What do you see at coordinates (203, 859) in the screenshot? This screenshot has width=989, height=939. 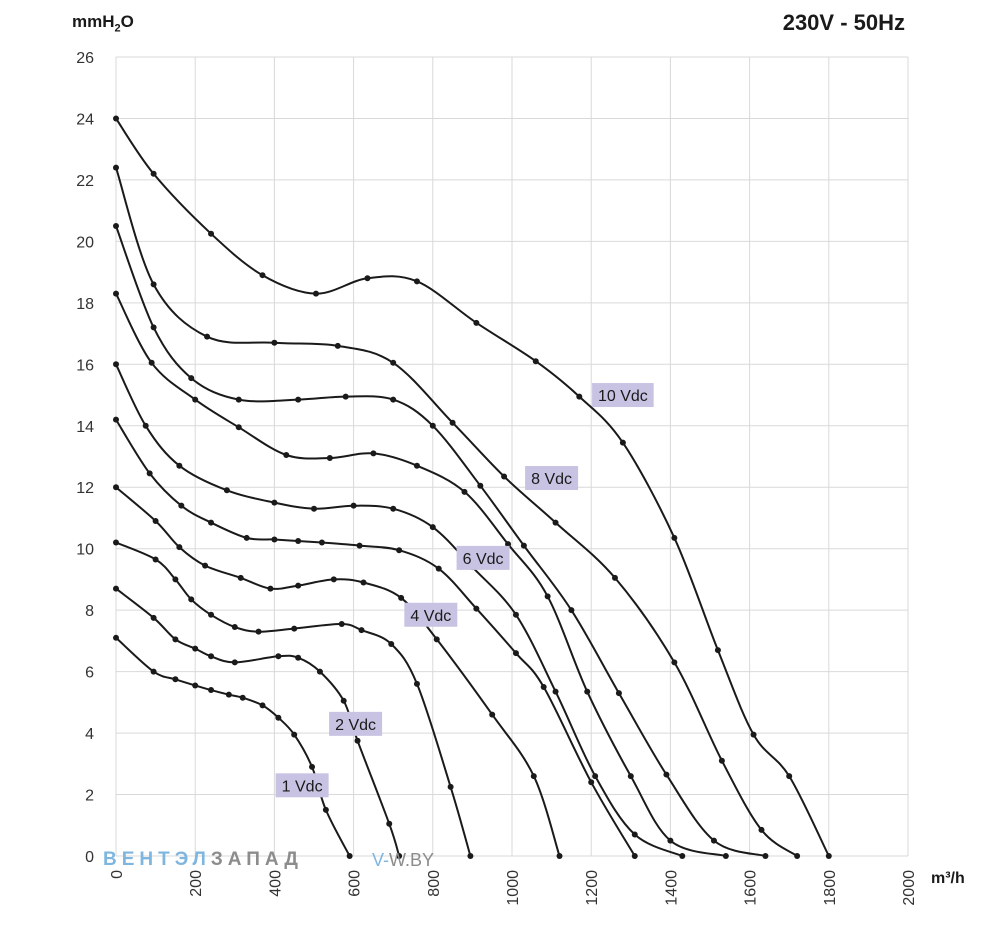 I see `watermark-logo: ВЕНТЭЛЗАПАД` at bounding box center [203, 859].